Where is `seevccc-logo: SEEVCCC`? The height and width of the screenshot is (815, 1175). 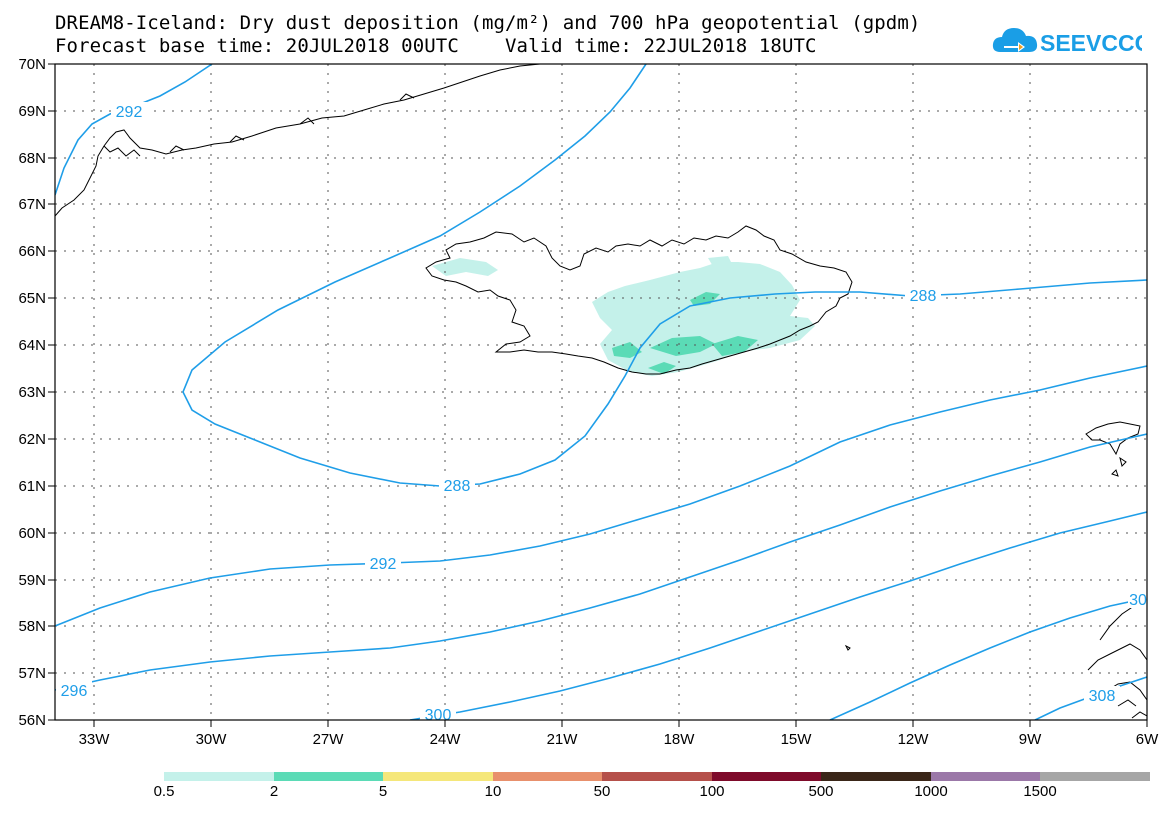 seevccc-logo: SEEVCCC is located at coordinates (1067, 42).